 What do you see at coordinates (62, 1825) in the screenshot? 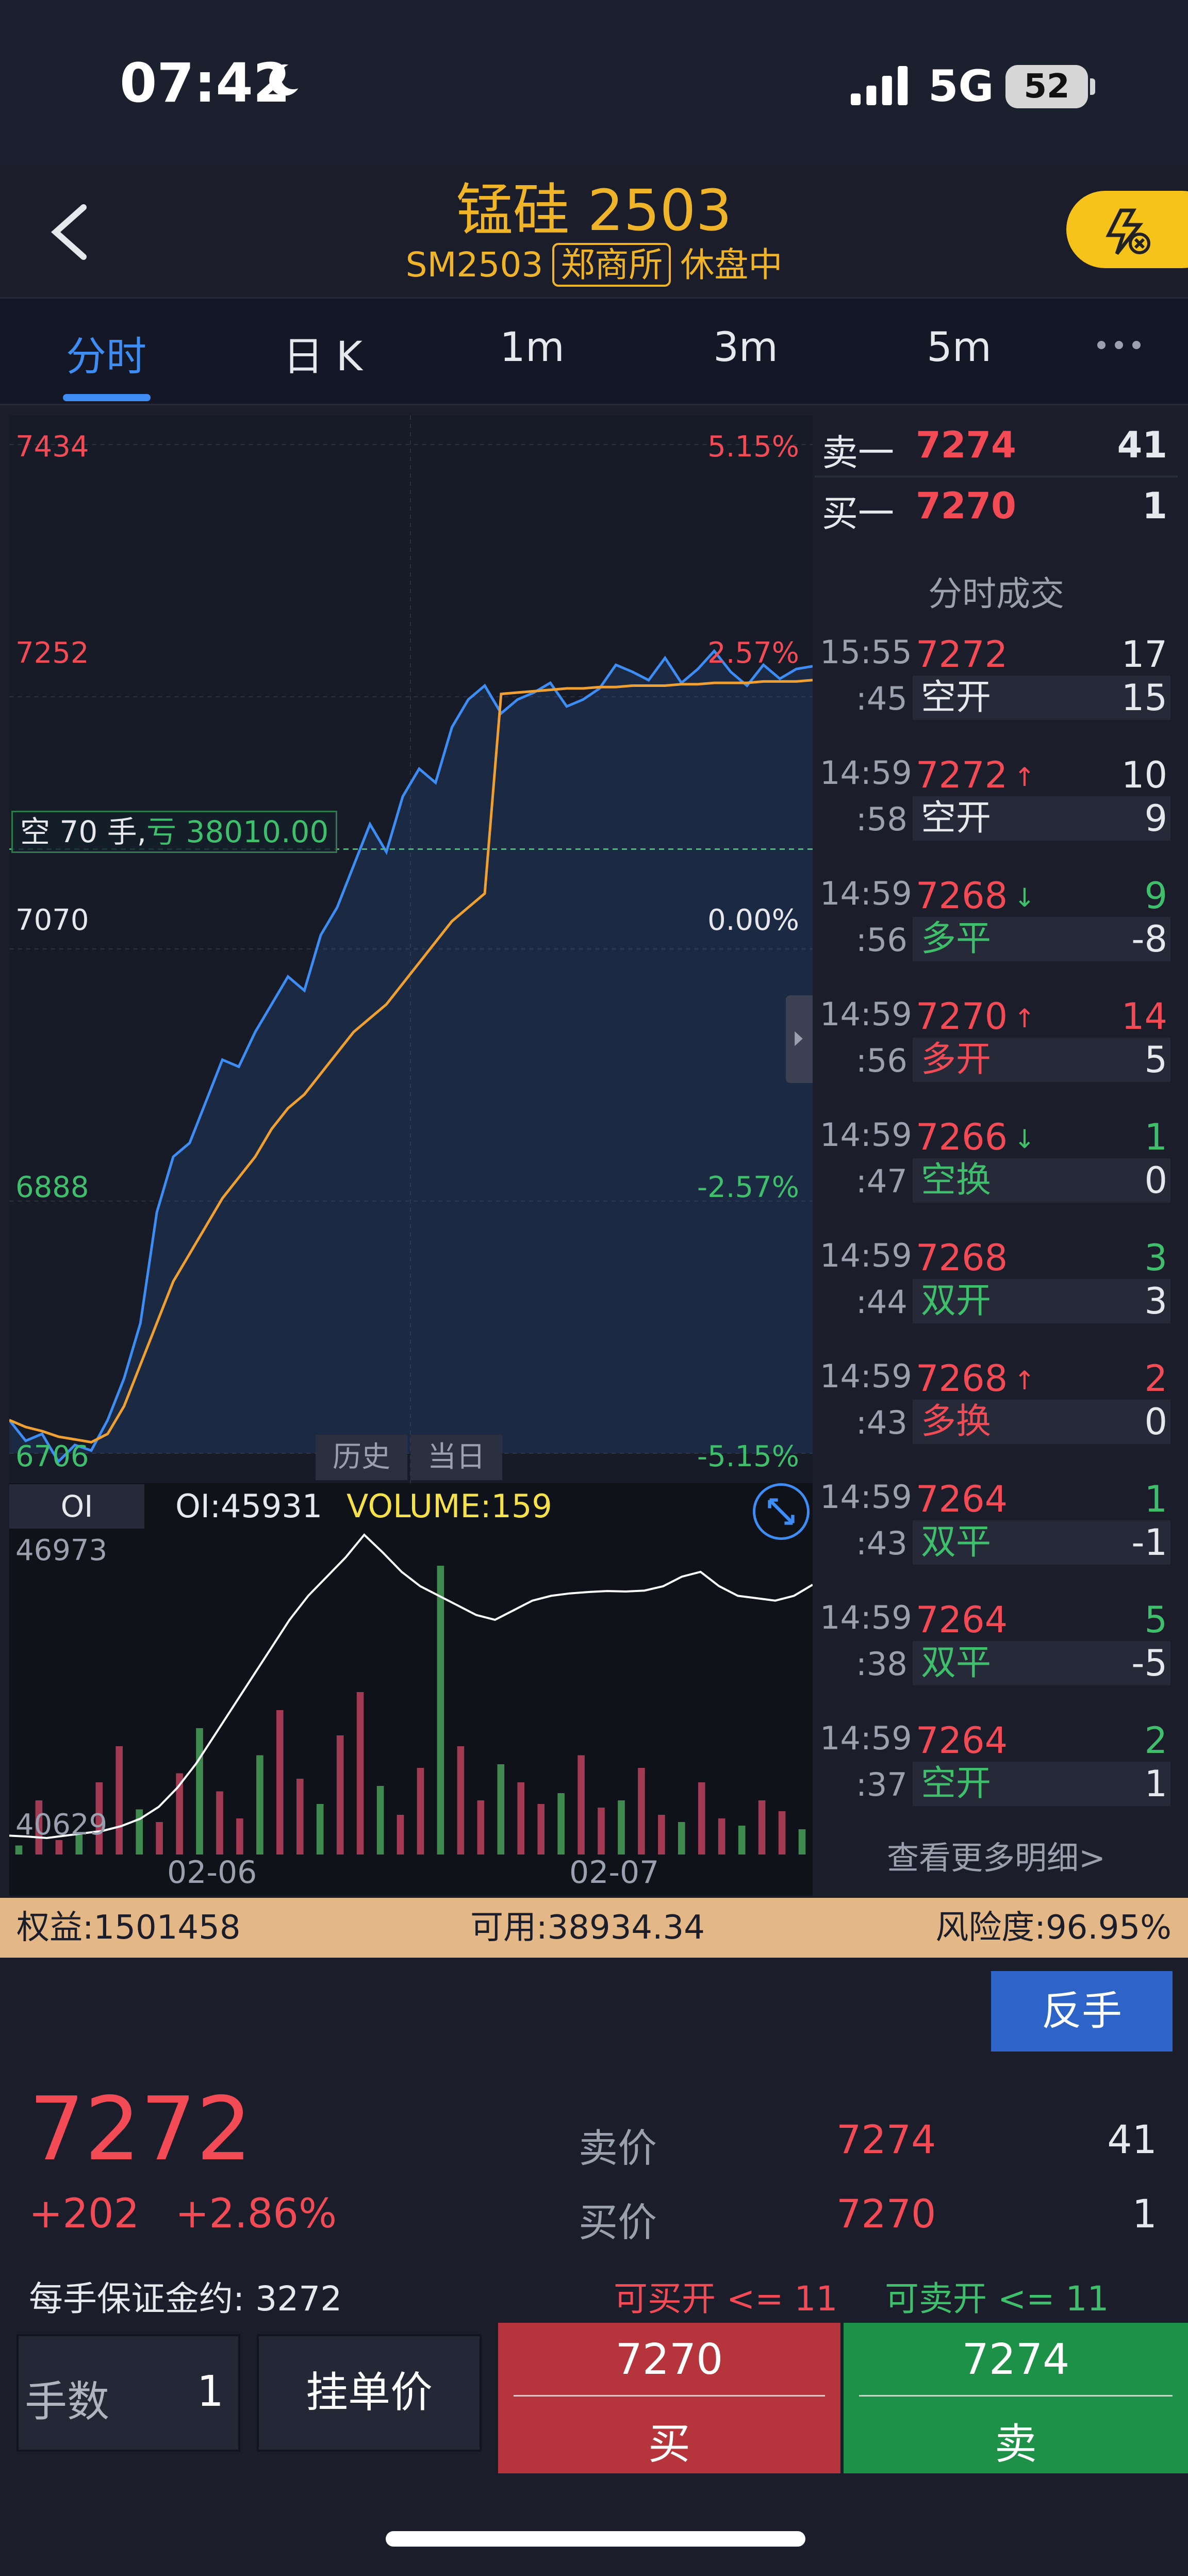
I see `oi-min-label: 40629` at bounding box center [62, 1825].